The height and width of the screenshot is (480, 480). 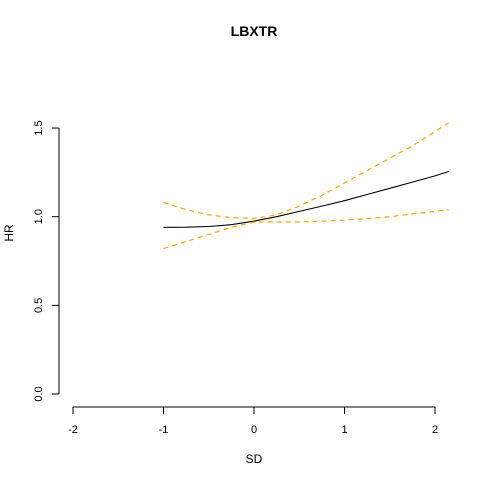 What do you see at coordinates (73, 430) in the screenshot?
I see `x-tick-label: -2` at bounding box center [73, 430].